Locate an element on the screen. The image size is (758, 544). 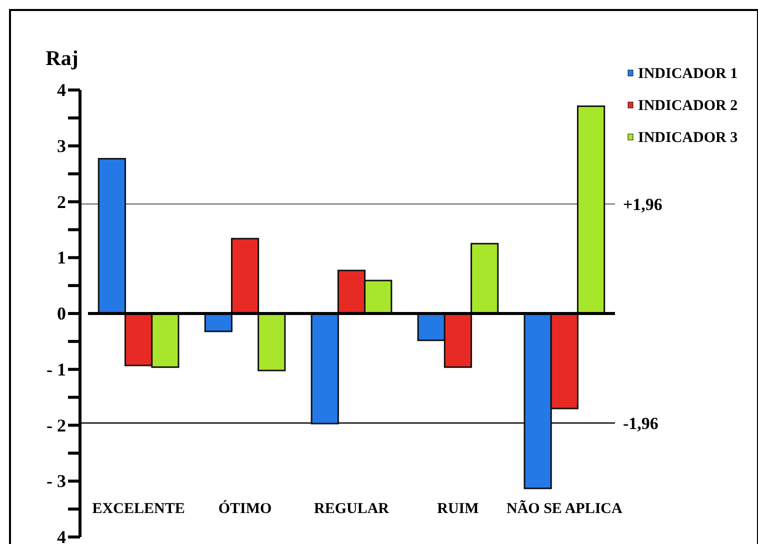
y-tick-label: 2 is located at coordinates (61, 202).